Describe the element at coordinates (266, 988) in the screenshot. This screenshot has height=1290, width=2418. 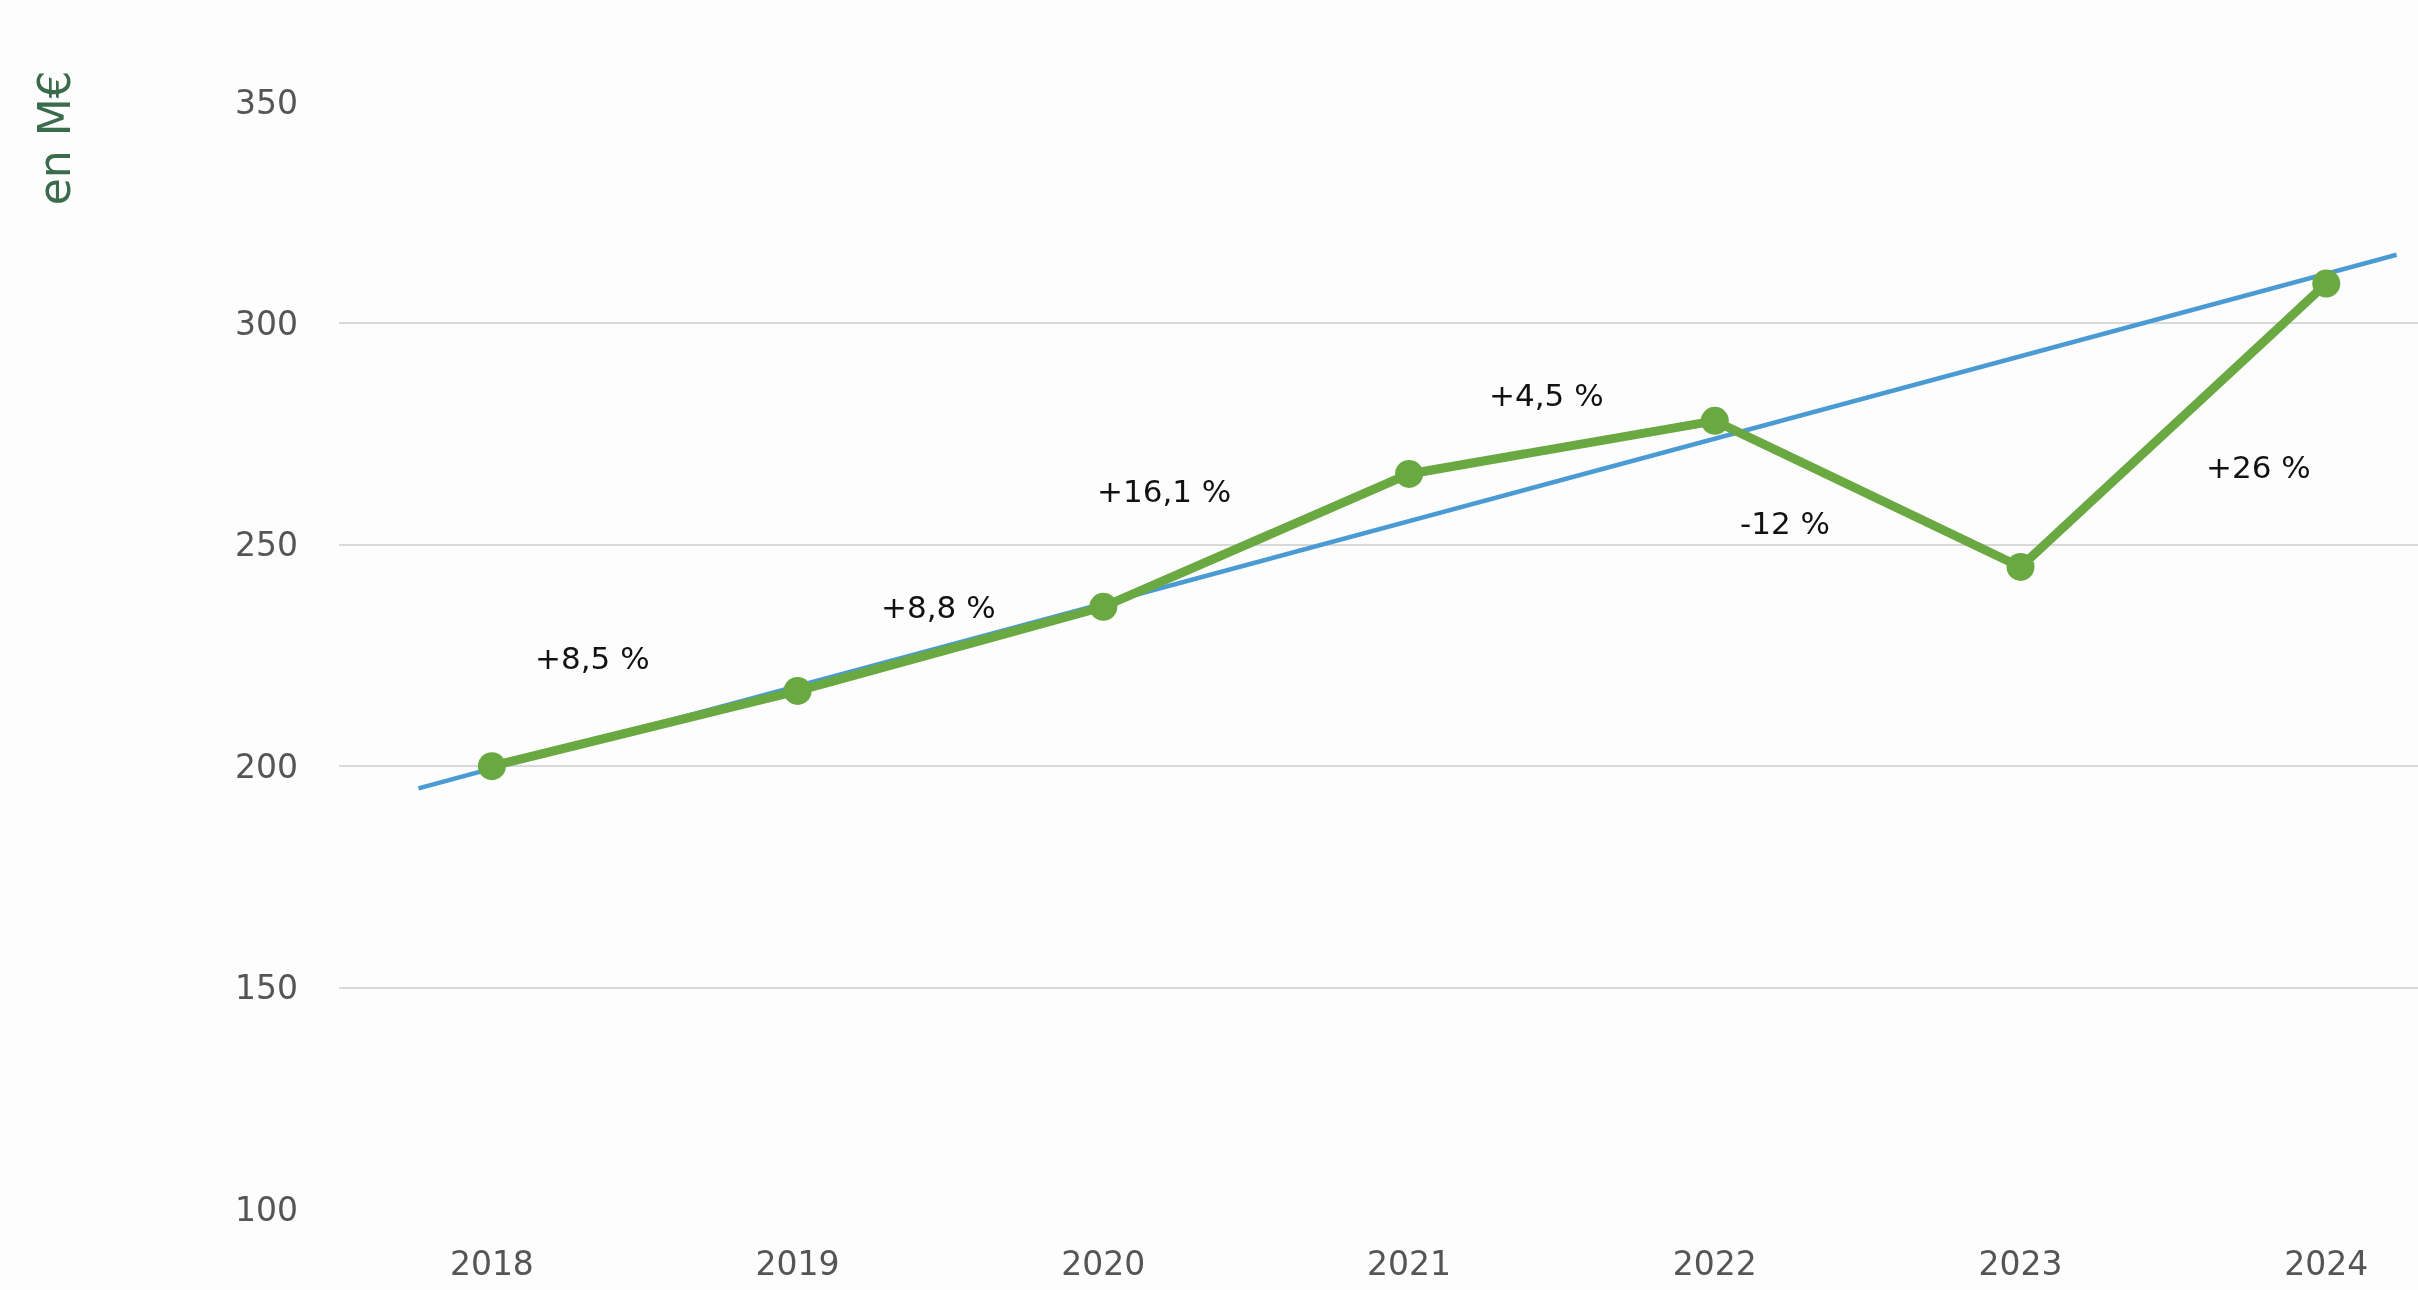
I see `y-tick-label: 150` at that location.